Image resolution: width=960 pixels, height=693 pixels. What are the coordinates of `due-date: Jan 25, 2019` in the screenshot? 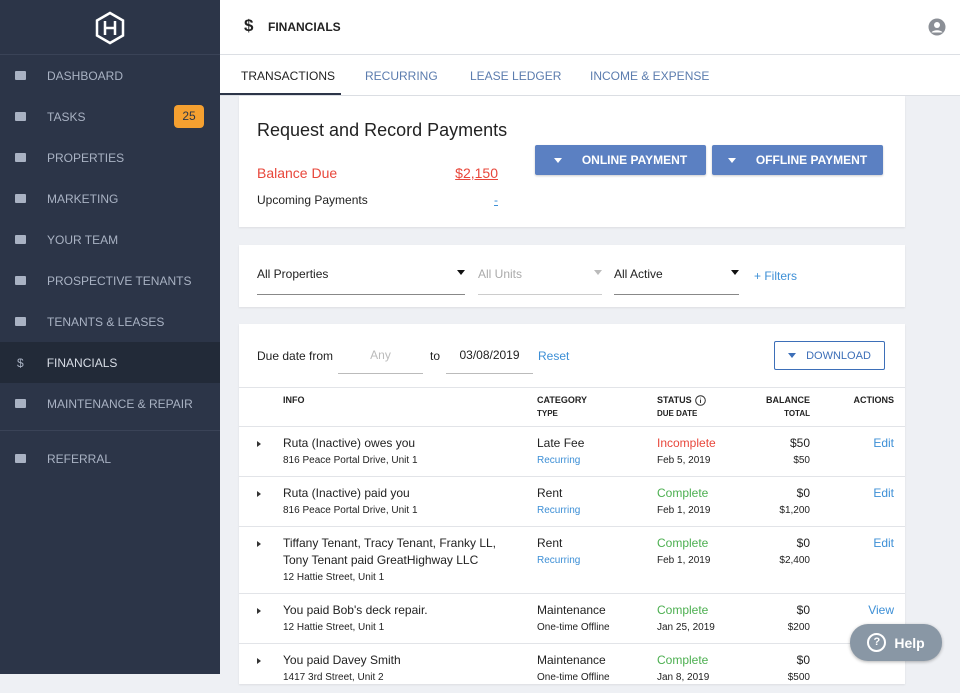 It's located at (686, 627).